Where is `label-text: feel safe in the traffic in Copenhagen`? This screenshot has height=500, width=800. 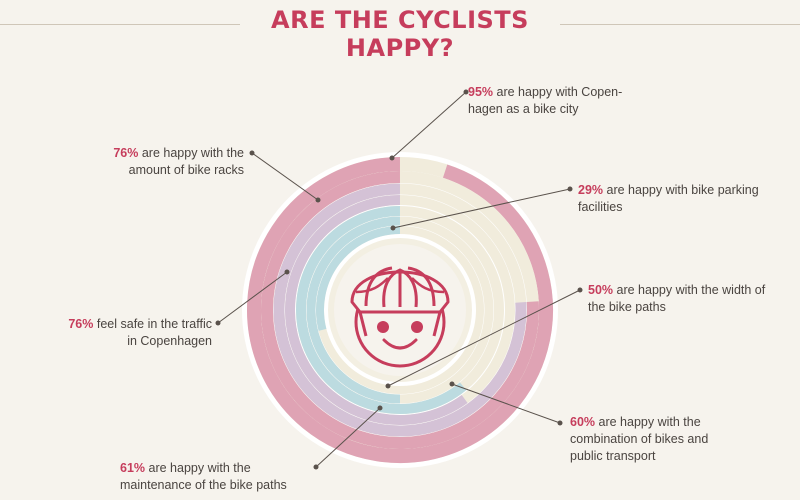 label-text: feel safe in the traffic in Copenhagen is located at coordinates (154, 332).